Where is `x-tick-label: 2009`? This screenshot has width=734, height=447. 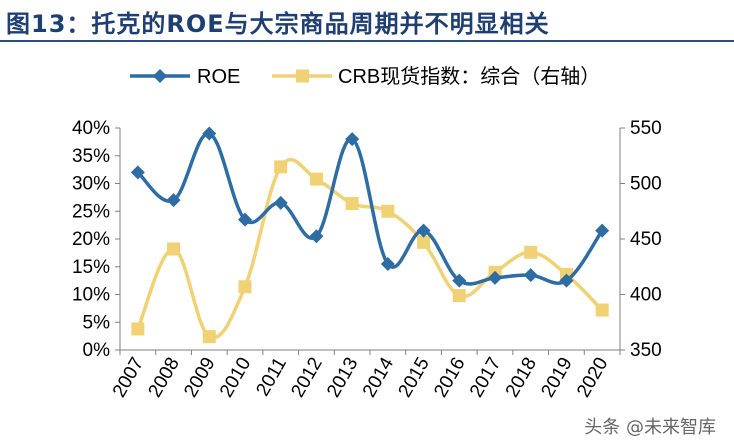 x-tick-label: 2009 is located at coordinates (199, 377).